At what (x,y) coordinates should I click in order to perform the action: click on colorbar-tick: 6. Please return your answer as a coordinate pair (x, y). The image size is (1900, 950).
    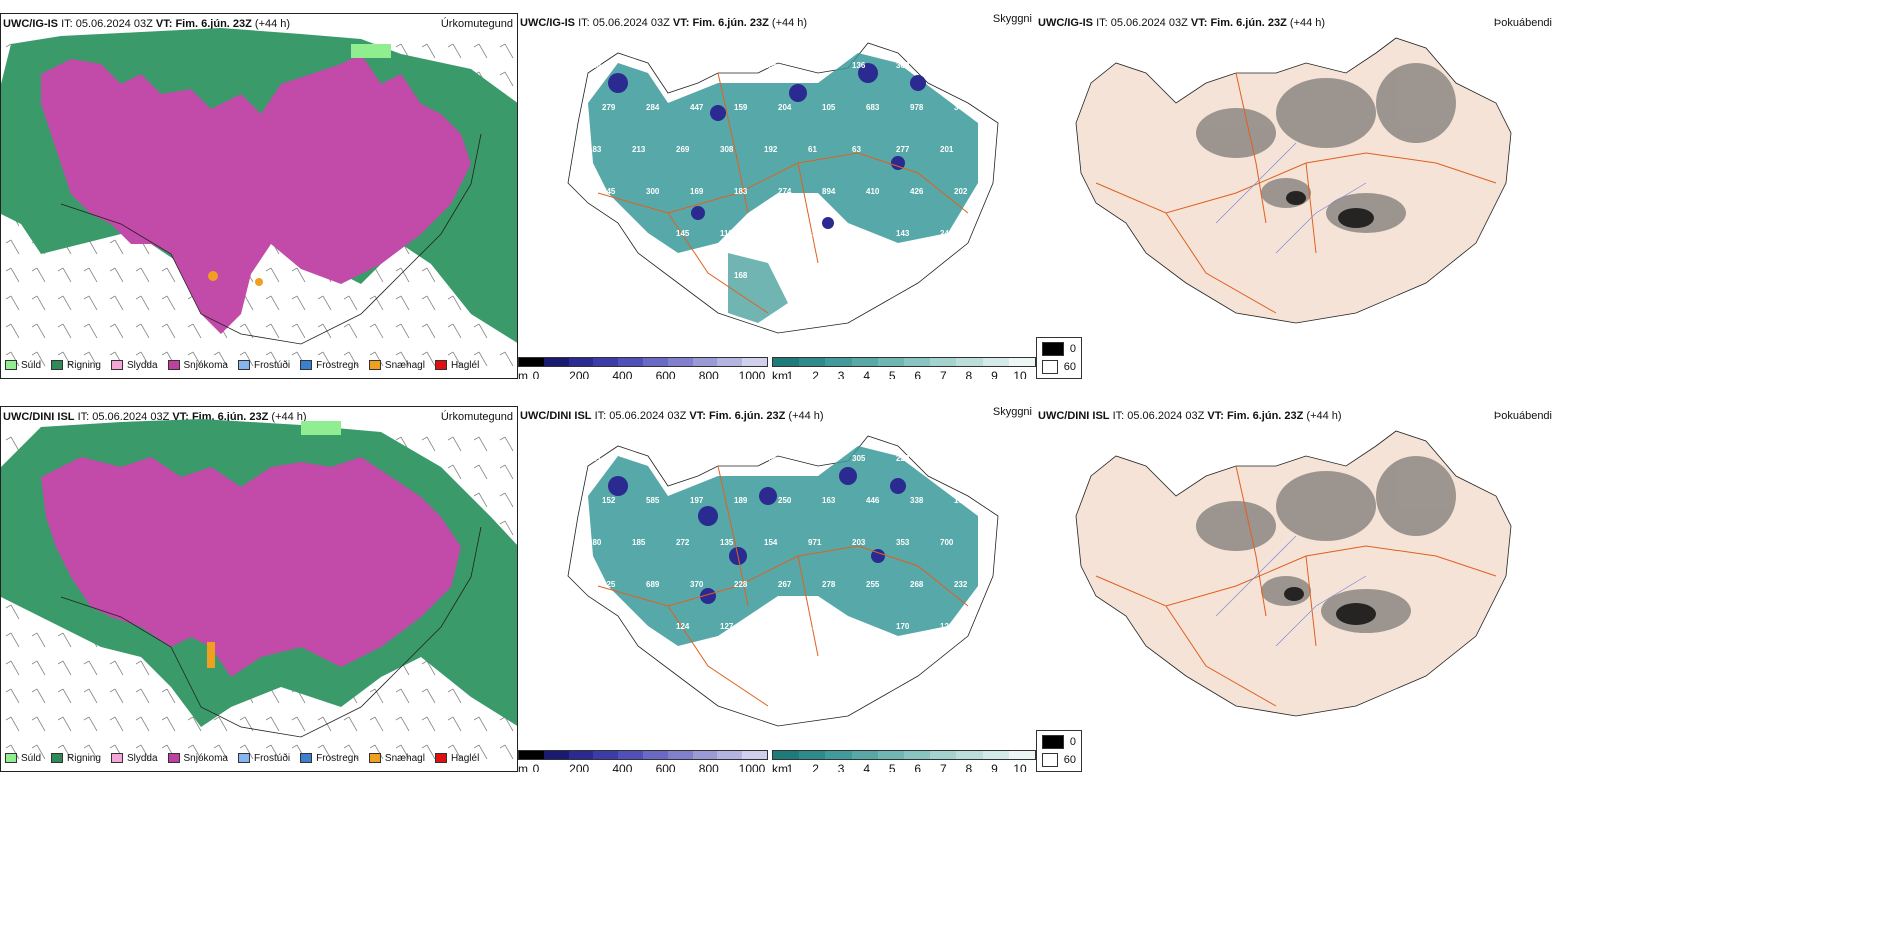
    Looking at the image, I should click on (918, 767).